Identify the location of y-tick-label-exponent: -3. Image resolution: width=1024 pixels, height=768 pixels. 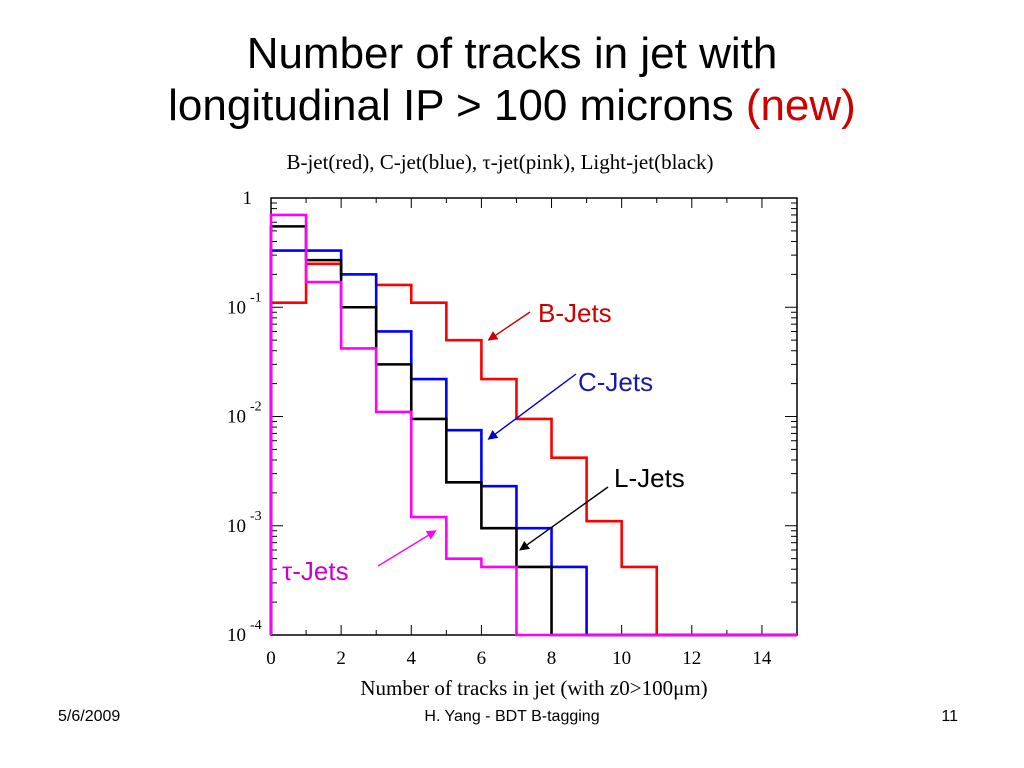
(256, 516).